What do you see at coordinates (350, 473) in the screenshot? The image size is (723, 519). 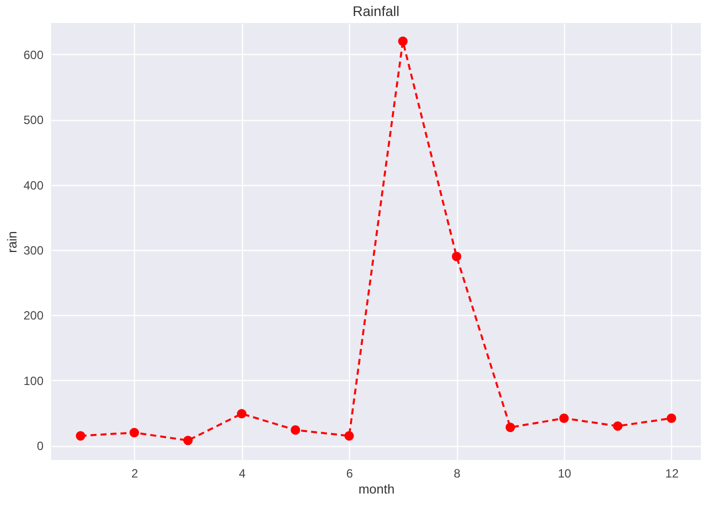 I see `x-tick-label: 6` at bounding box center [350, 473].